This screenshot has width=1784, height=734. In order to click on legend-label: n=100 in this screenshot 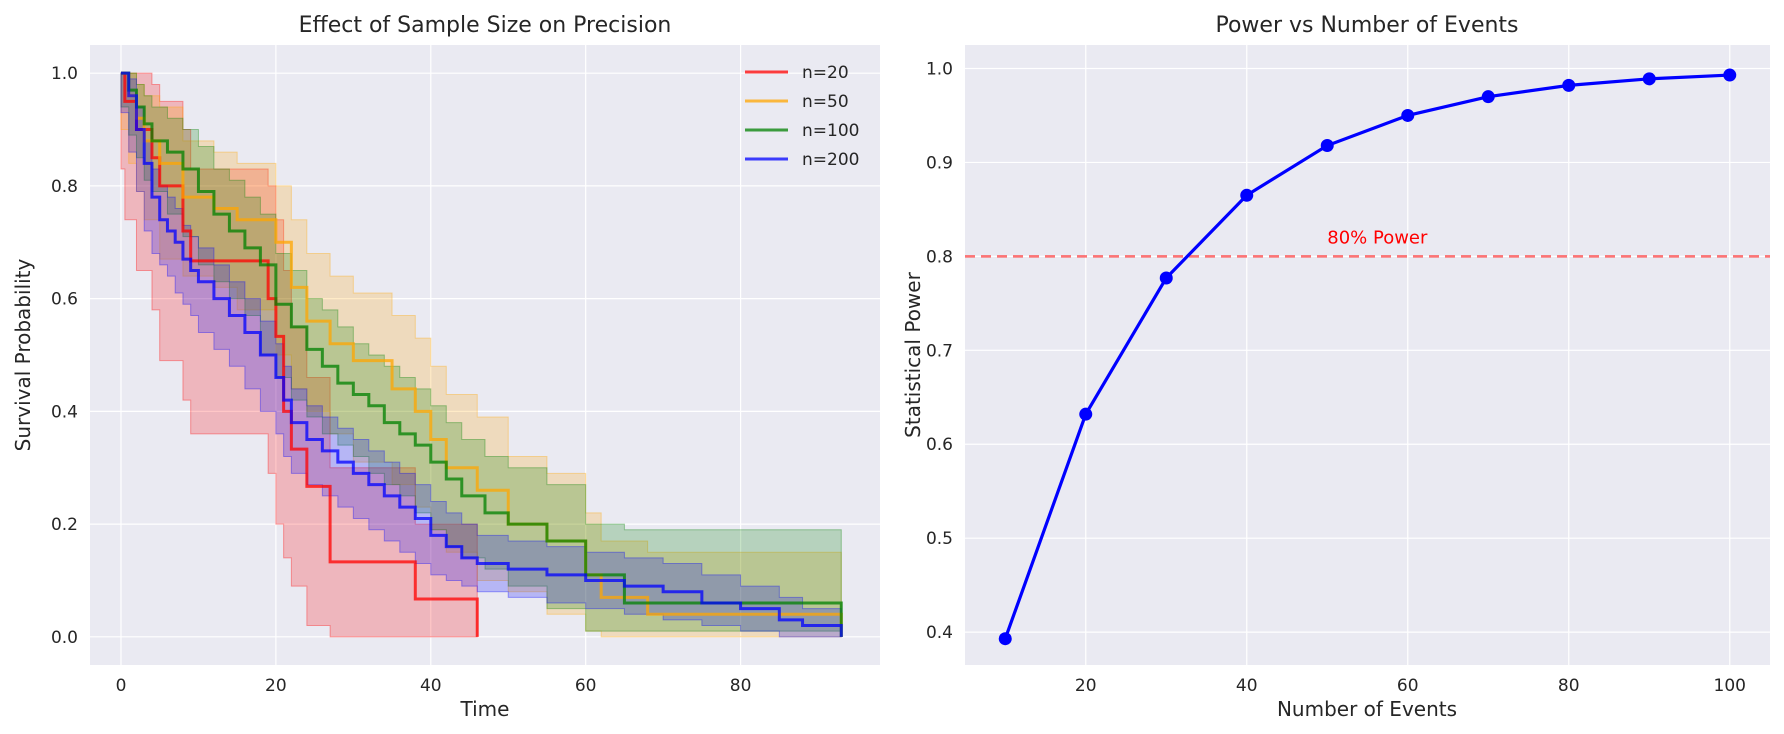, I will do `click(830, 131)`.